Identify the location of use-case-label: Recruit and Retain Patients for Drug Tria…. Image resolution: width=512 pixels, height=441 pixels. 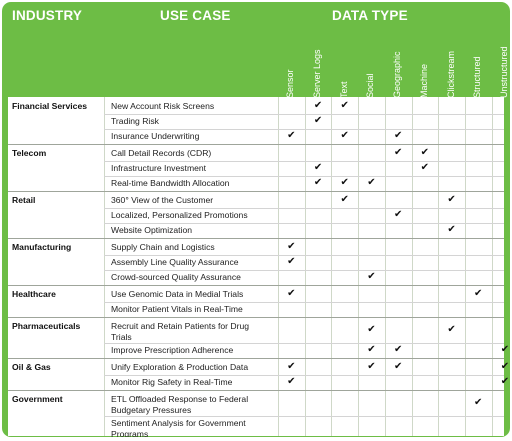
(180, 332).